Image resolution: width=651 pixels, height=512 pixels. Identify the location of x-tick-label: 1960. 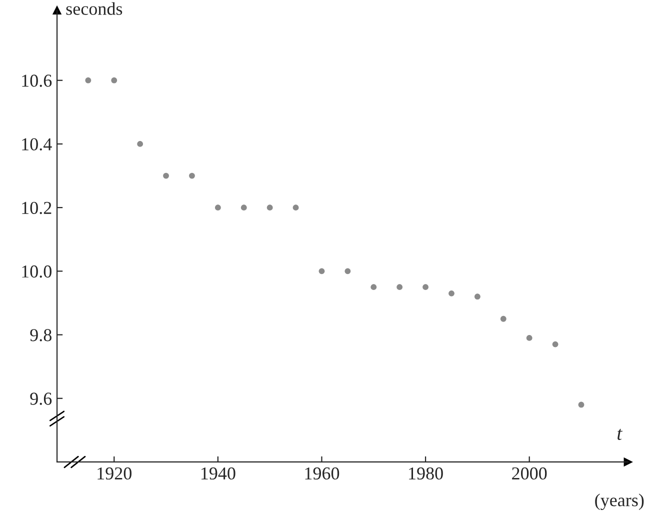
(322, 473).